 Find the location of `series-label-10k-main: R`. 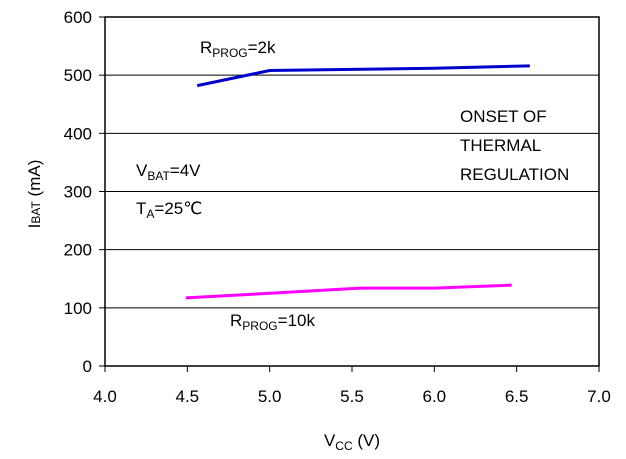

series-label-10k-main: R is located at coordinates (236, 320).